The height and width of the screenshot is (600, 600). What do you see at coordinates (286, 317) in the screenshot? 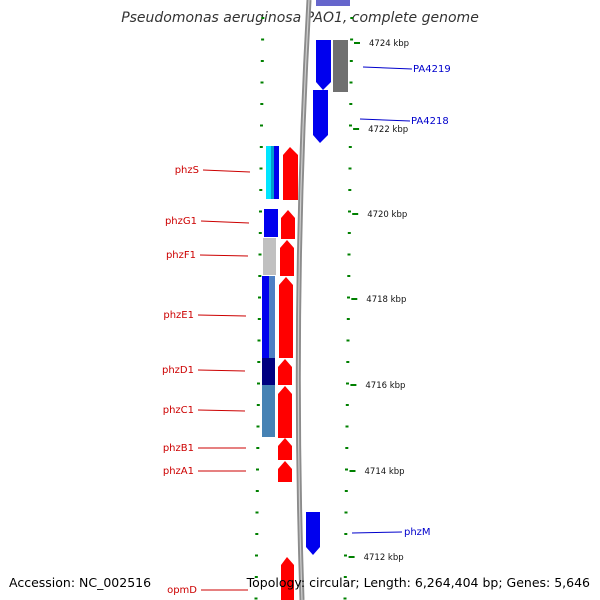
I see `feature-phzE1` at bounding box center [286, 317].